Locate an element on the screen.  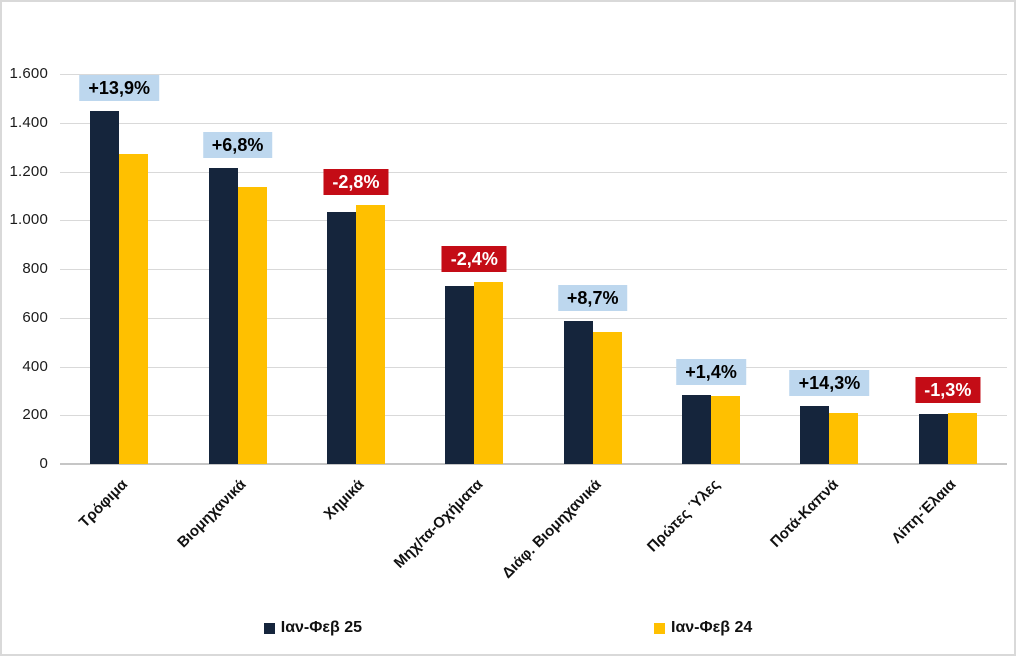
change-label: -2,4% is located at coordinates (474, 258).